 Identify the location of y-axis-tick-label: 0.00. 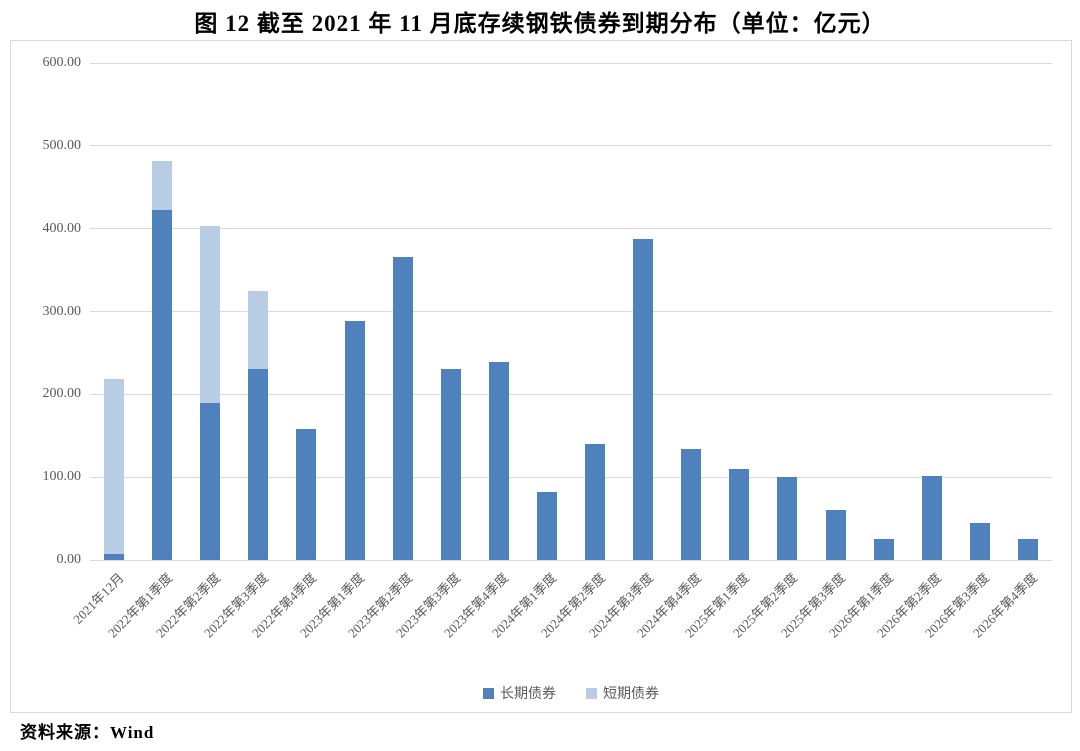
(69, 559).